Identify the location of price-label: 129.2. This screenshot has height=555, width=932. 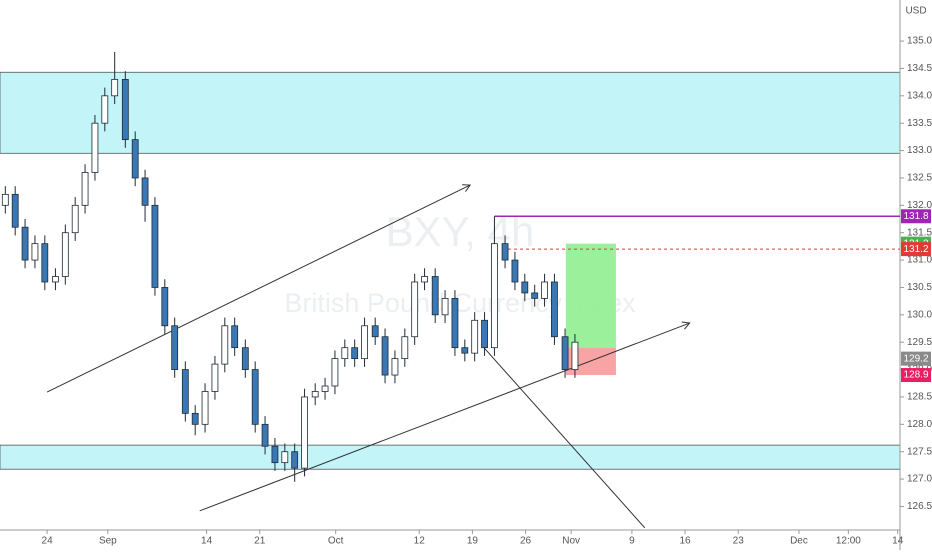
(915, 358).